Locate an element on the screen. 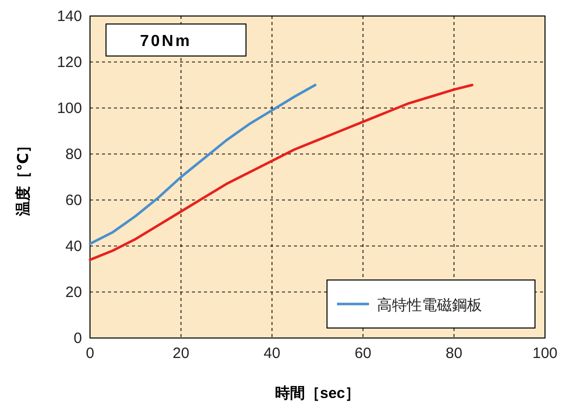 This screenshot has height=403, width=562. y-tick-label: 20 is located at coordinates (73, 292).